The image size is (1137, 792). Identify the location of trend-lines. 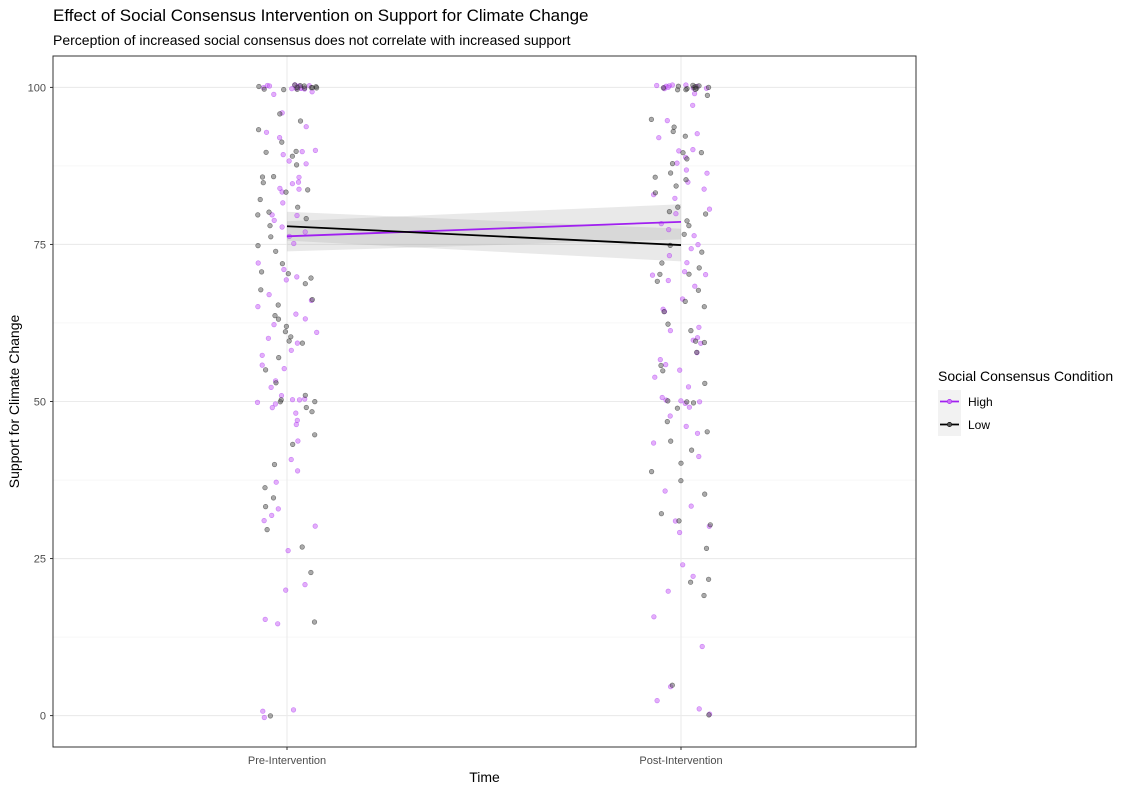
(484, 233).